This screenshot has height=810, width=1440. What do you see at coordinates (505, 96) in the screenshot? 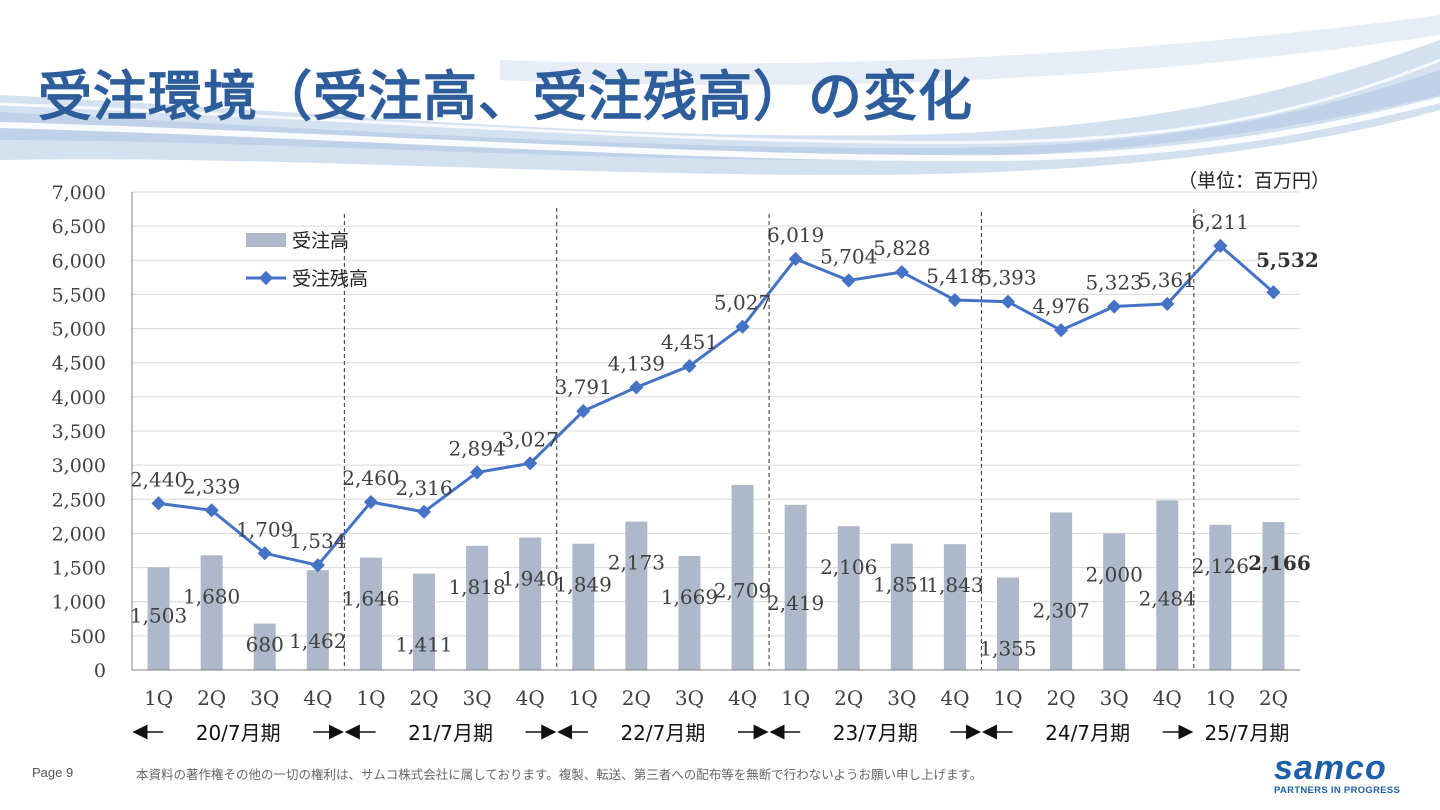
I see `page-title: 受注環境（受注高、受注残高）の変化` at bounding box center [505, 96].